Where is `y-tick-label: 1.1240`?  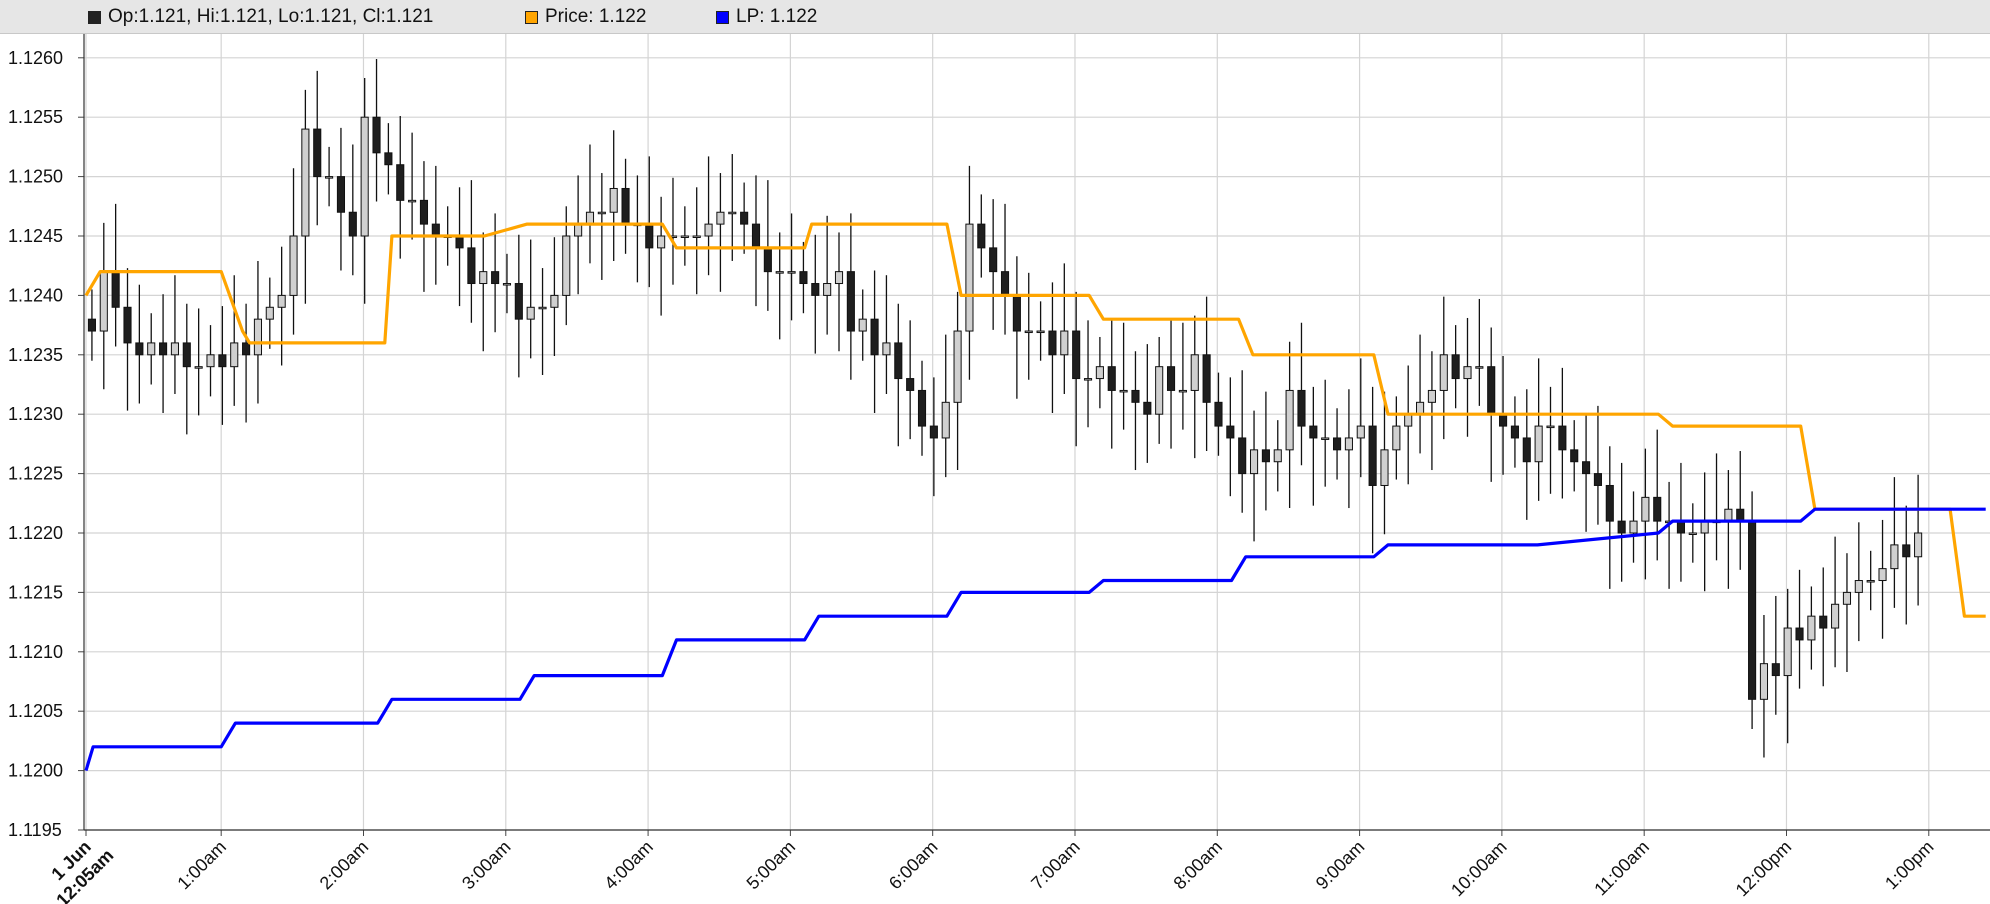
y-tick-label: 1.1240 is located at coordinates (35, 295).